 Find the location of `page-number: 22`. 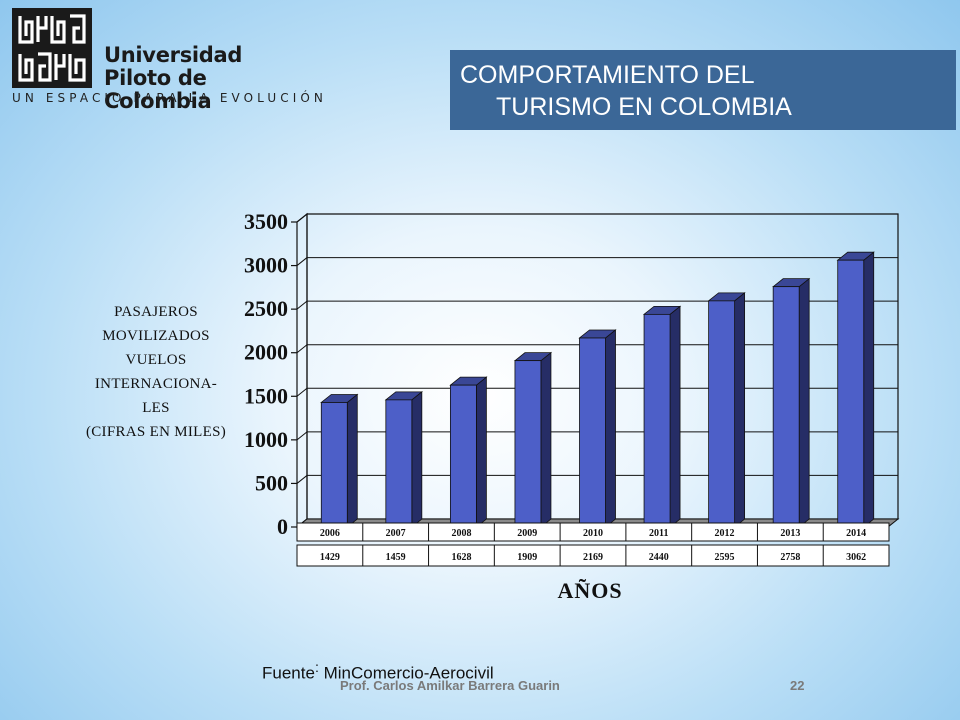

page-number: 22 is located at coordinates (797, 685).